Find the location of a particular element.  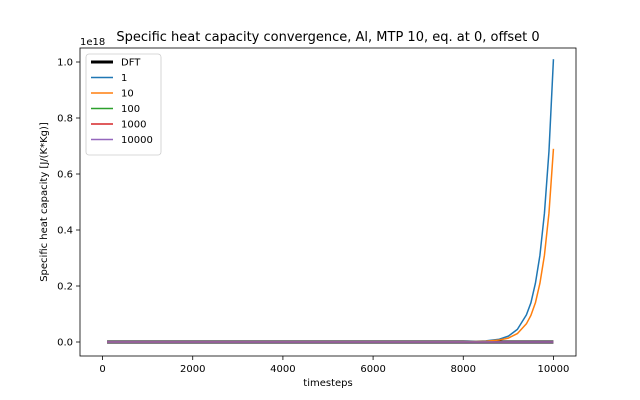

x-tick-label: 4000 is located at coordinates (282, 369).